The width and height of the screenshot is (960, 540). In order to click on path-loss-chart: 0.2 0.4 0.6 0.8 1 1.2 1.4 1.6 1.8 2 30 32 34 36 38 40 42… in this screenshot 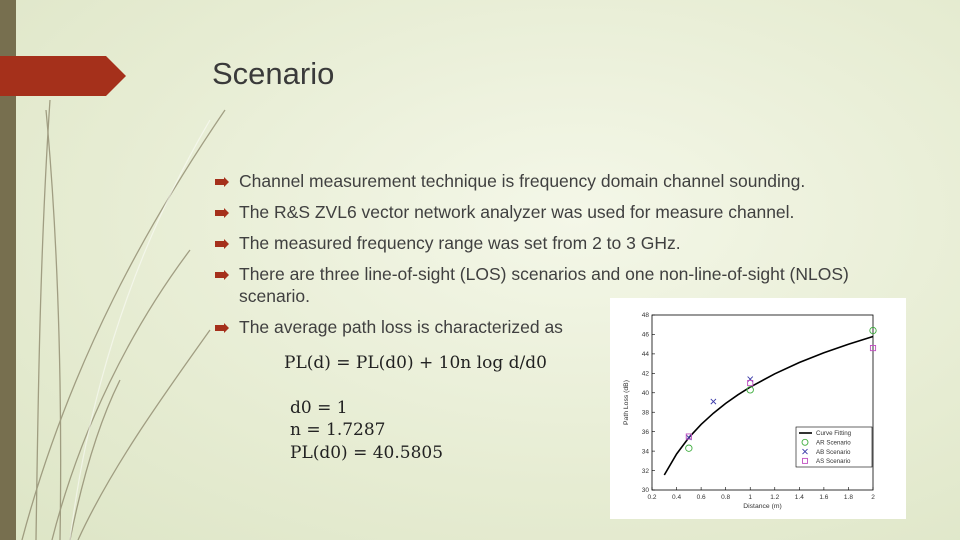, I will do `click(758, 408)`.